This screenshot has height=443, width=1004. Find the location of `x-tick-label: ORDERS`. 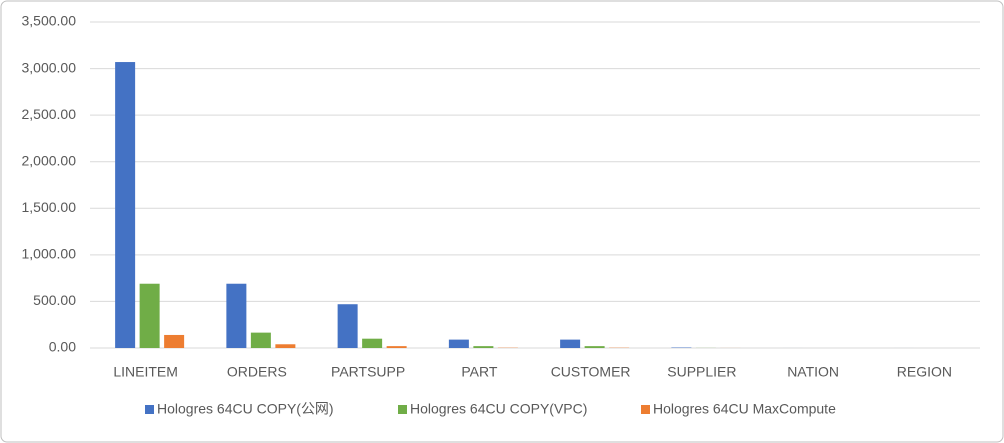

x-tick-label: ORDERS is located at coordinates (257, 372).